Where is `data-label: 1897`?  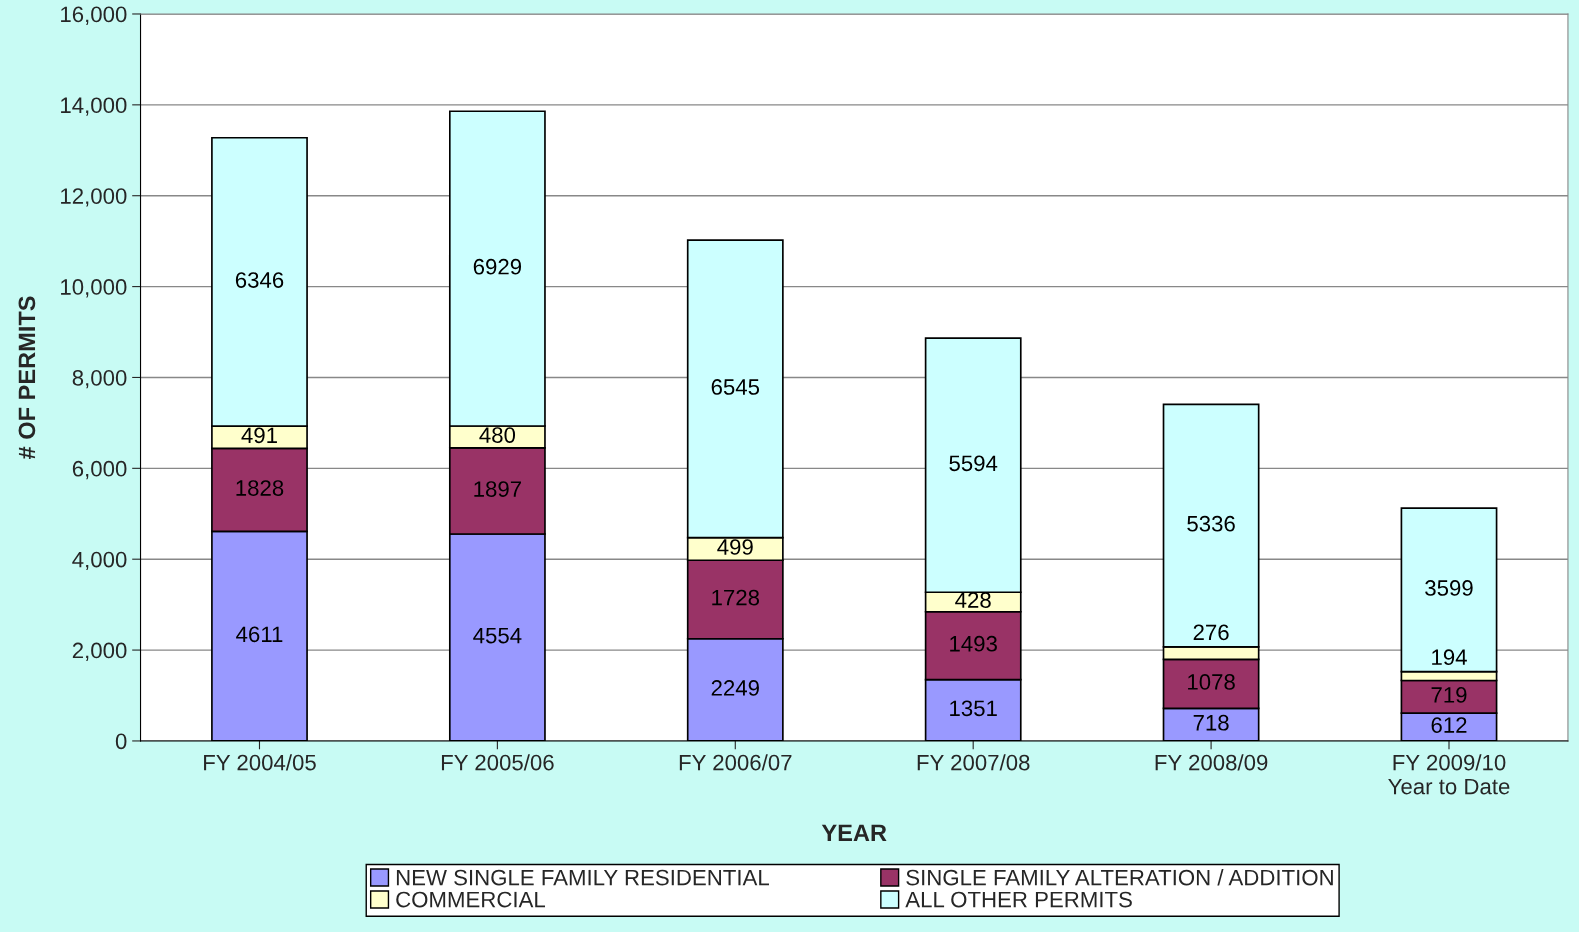 data-label: 1897 is located at coordinates (497, 489).